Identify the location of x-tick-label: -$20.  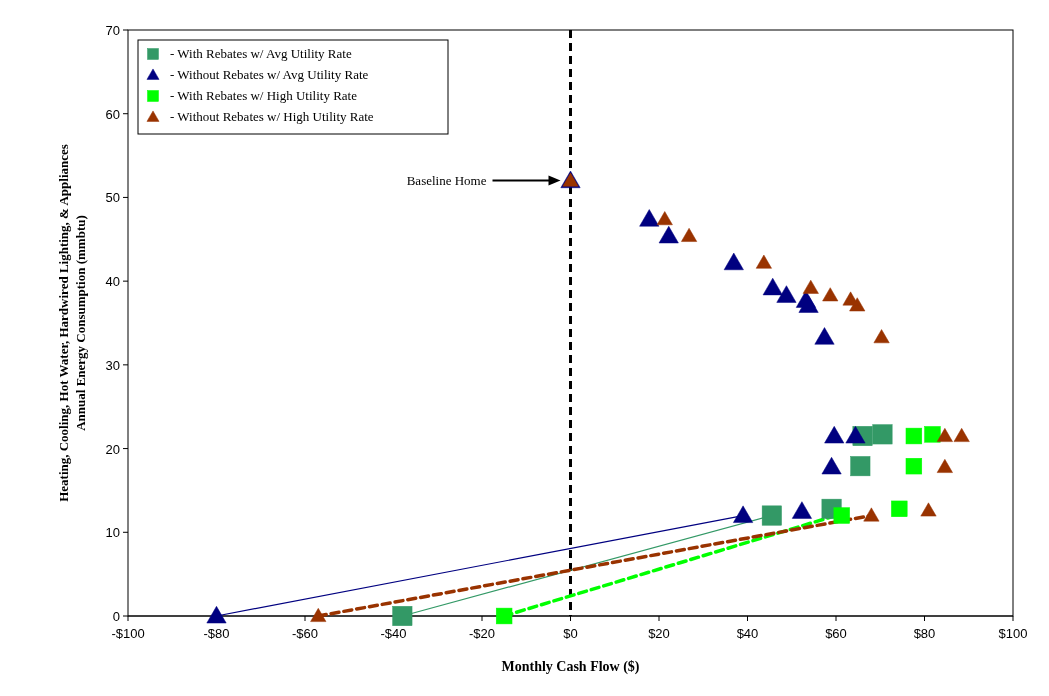
(482, 633).